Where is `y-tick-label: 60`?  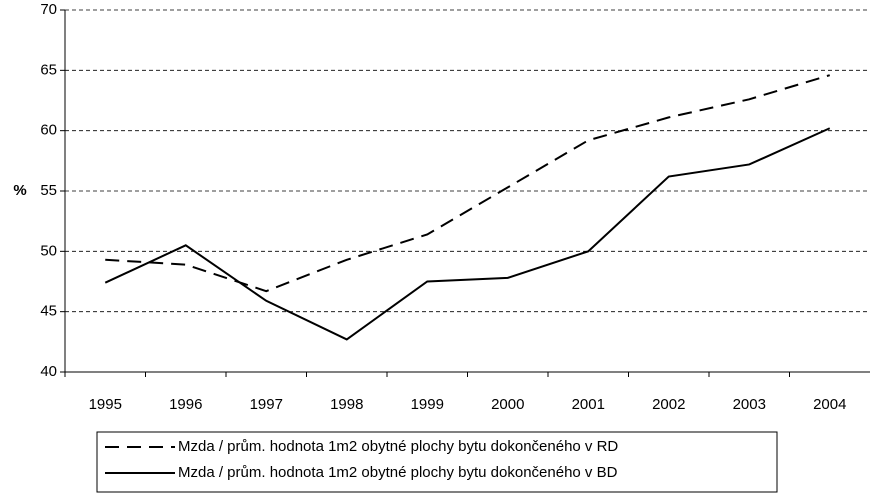 y-tick-label: 60 is located at coordinates (48, 130).